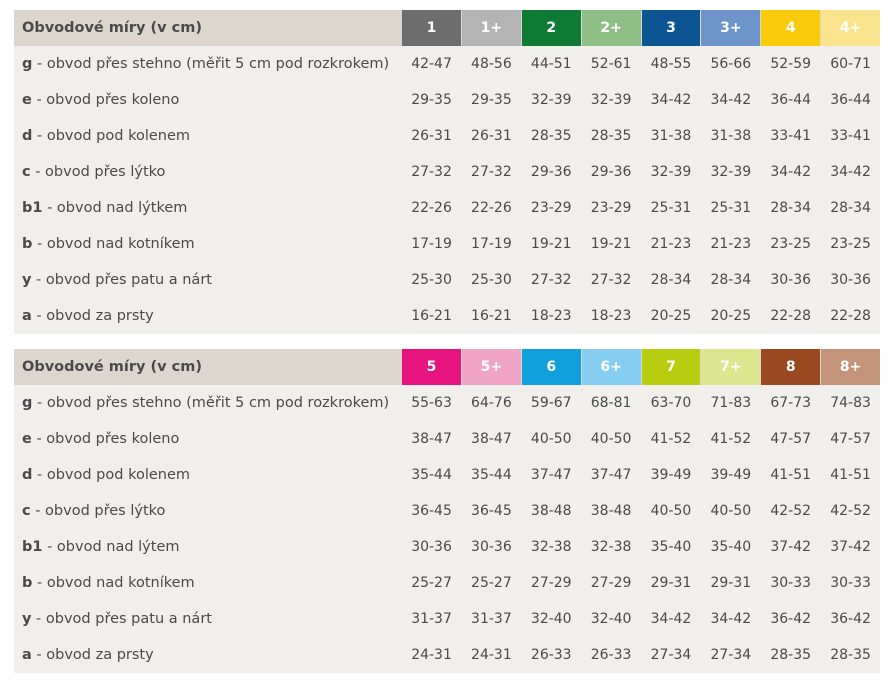  Describe the element at coordinates (431, 208) in the screenshot. I see `table-cell: 22-26` at that location.